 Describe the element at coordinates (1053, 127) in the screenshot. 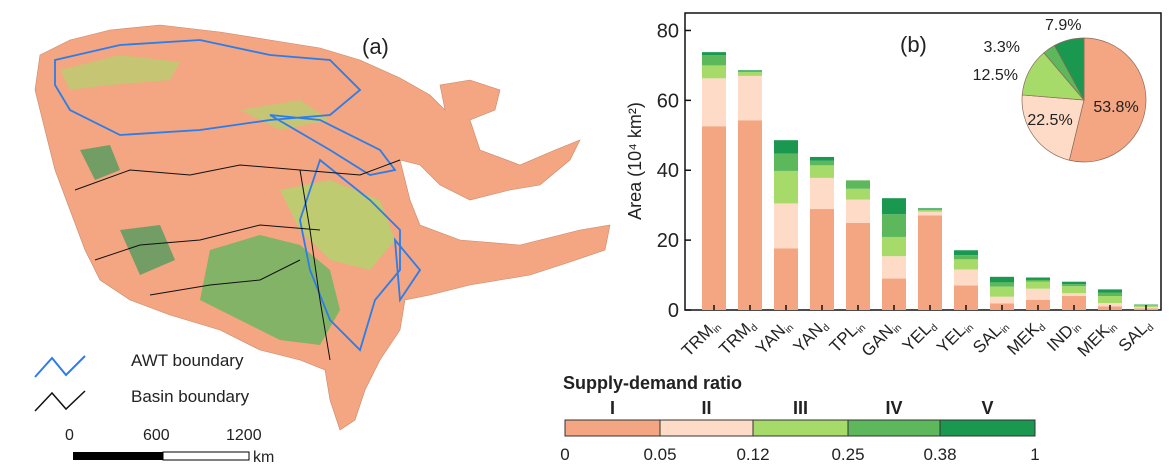

I see `pie-slice-II` at that location.